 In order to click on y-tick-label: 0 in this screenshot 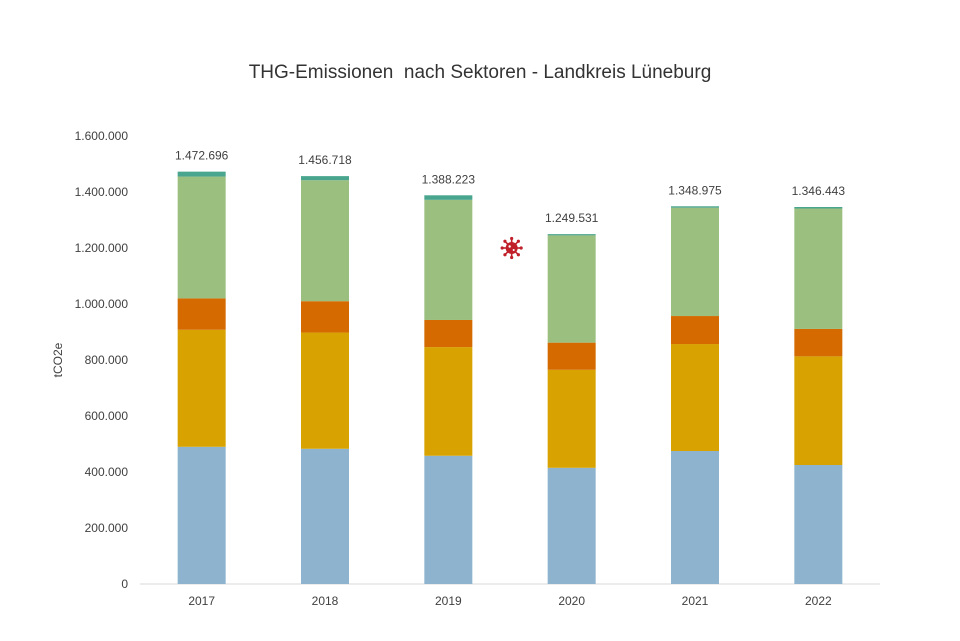, I will do `click(124, 584)`.